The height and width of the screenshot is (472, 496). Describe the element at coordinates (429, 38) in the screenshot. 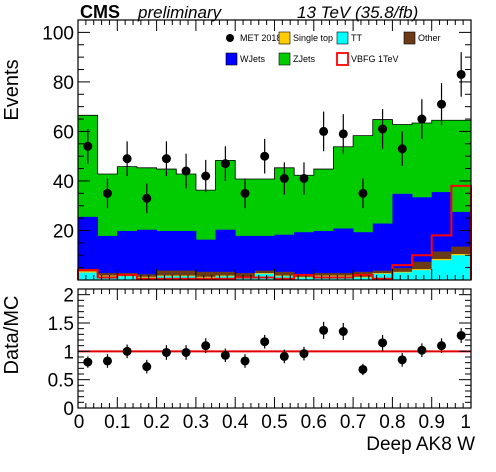

I see `legend-label-other: Other` at that location.